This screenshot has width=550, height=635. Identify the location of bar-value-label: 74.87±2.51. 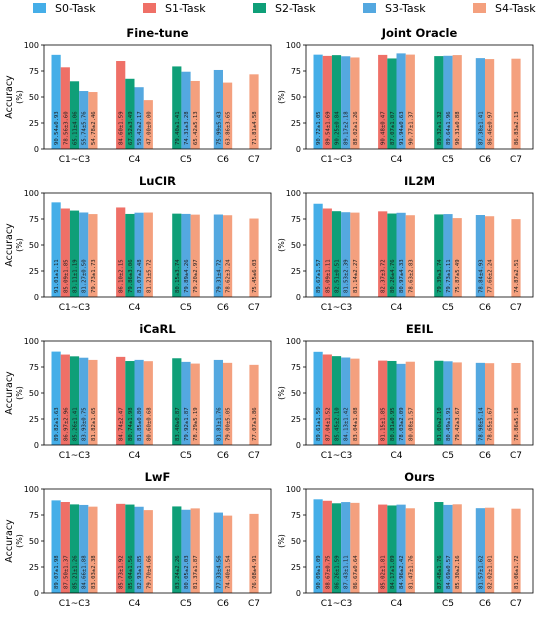
(517, 276).